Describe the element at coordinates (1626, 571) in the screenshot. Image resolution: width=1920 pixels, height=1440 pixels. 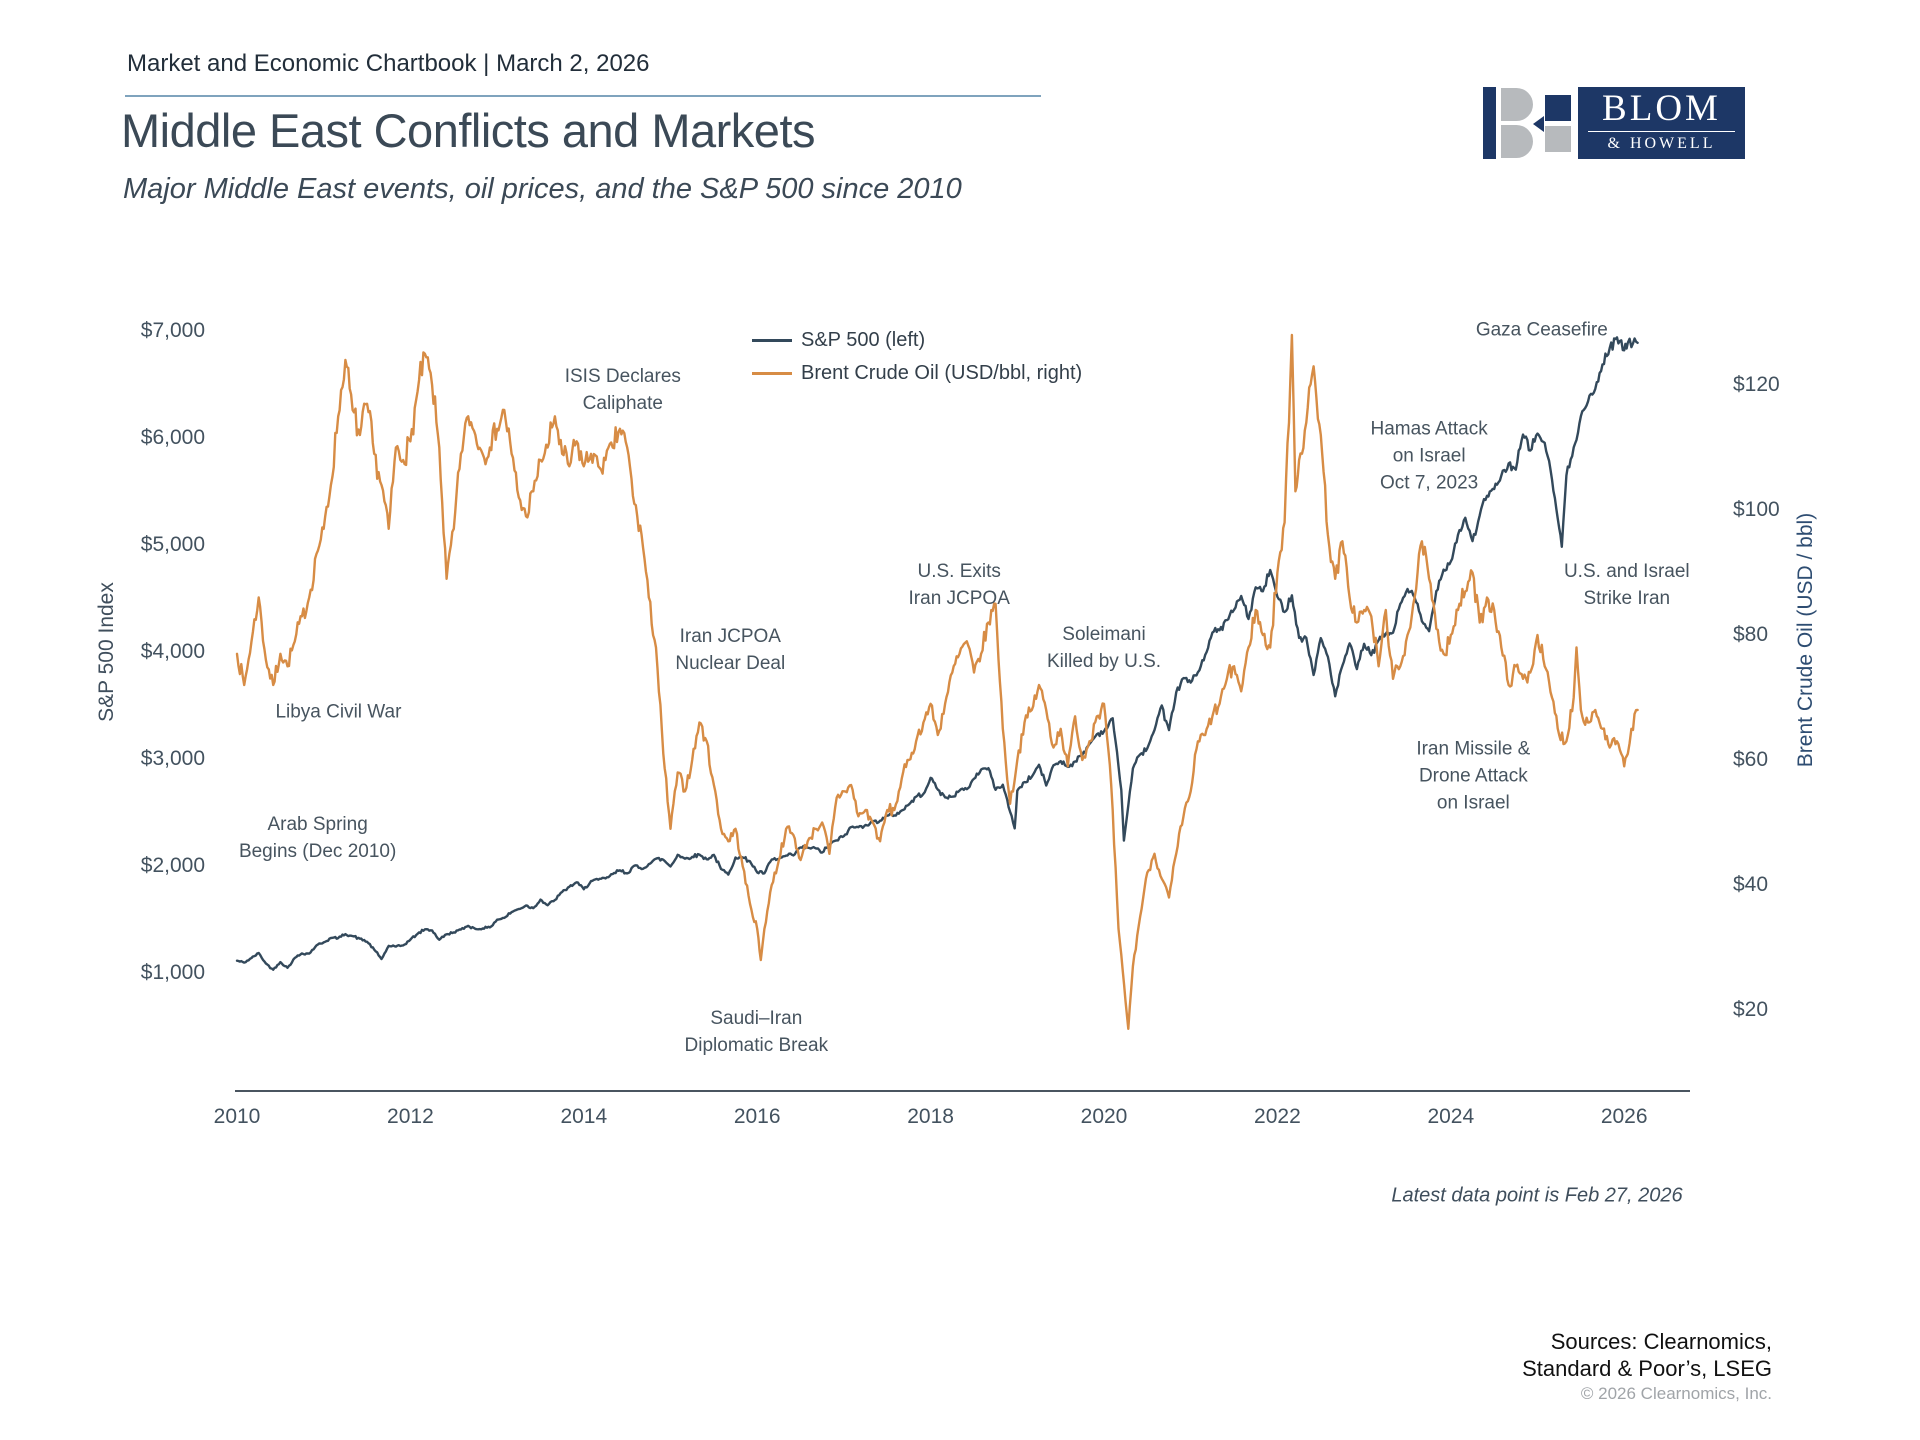
I see `event-annotation-line: U.S. and Israel` at that location.